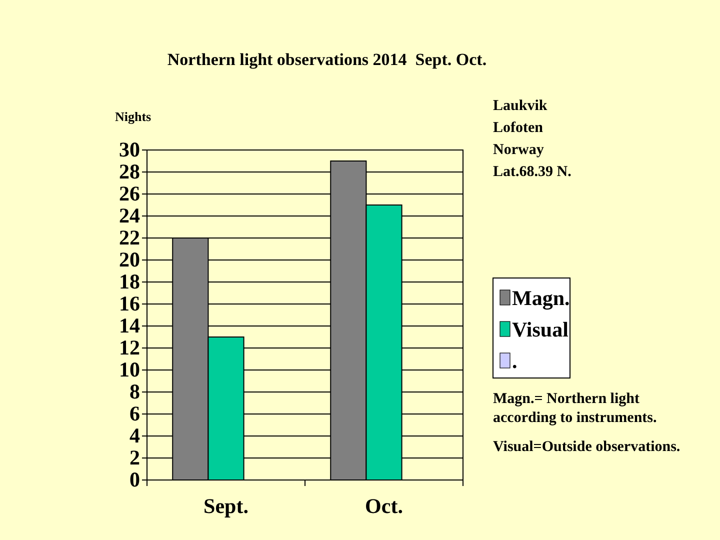 The image size is (720, 540). Describe the element at coordinates (135, 392) in the screenshot. I see `y-tick-label: 8` at that location.